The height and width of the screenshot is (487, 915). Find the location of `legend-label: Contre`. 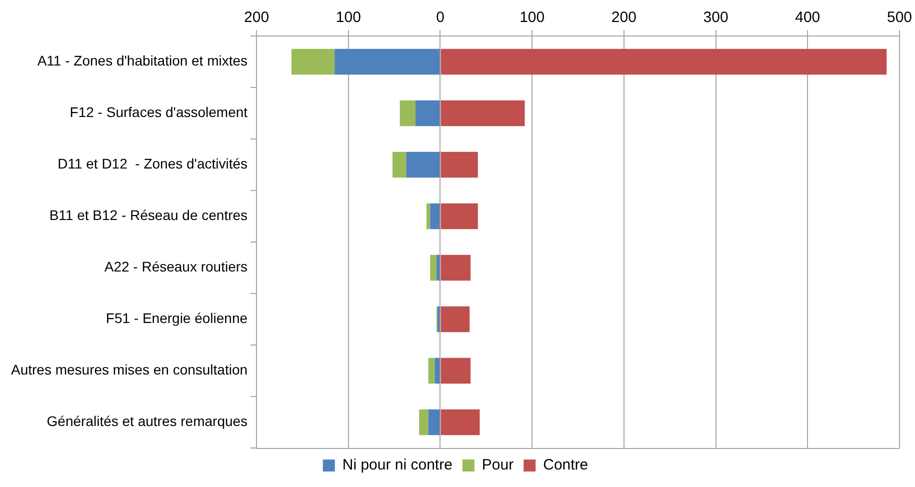

legend-label: Contre is located at coordinates (565, 465).